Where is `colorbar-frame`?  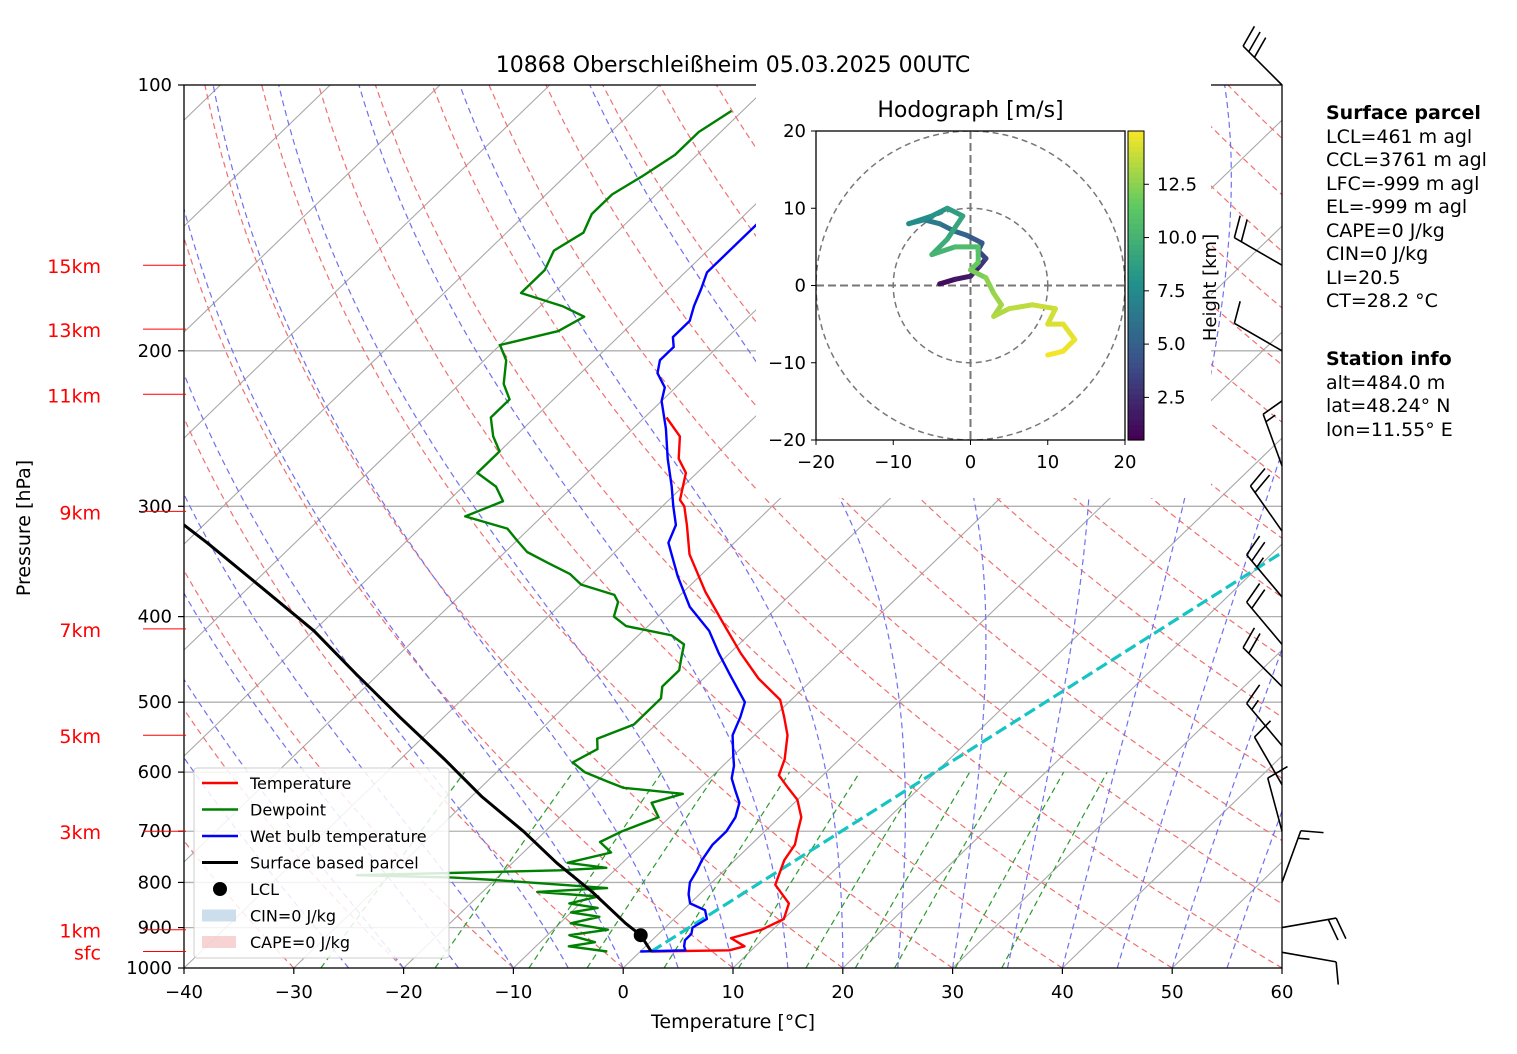 colorbar-frame is located at coordinates (1136, 285).